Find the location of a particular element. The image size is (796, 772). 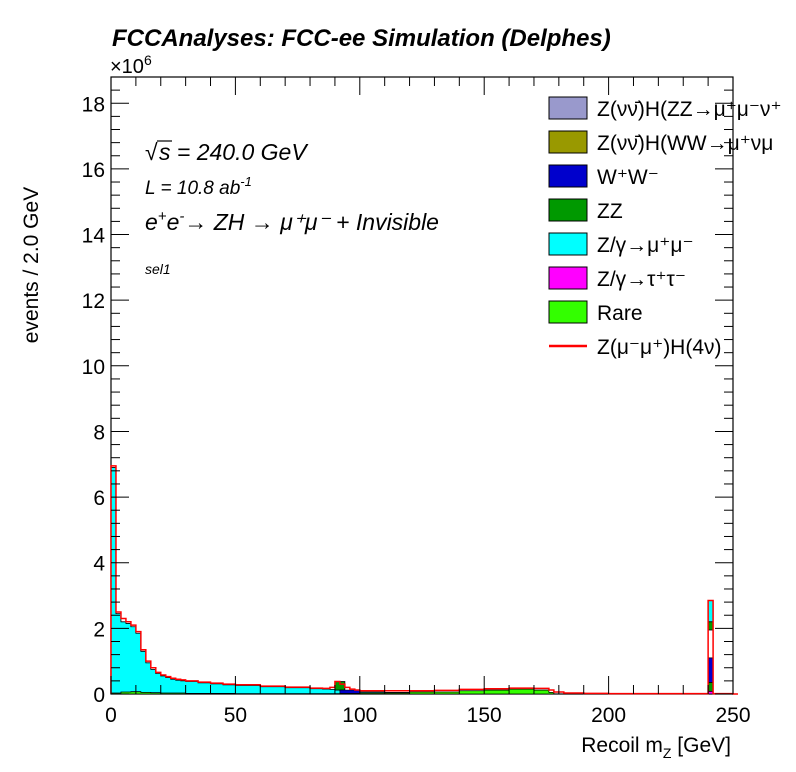

annotation-process: e+e-→ ZH → μ⁺μ⁻ + Invisible is located at coordinates (292, 221).